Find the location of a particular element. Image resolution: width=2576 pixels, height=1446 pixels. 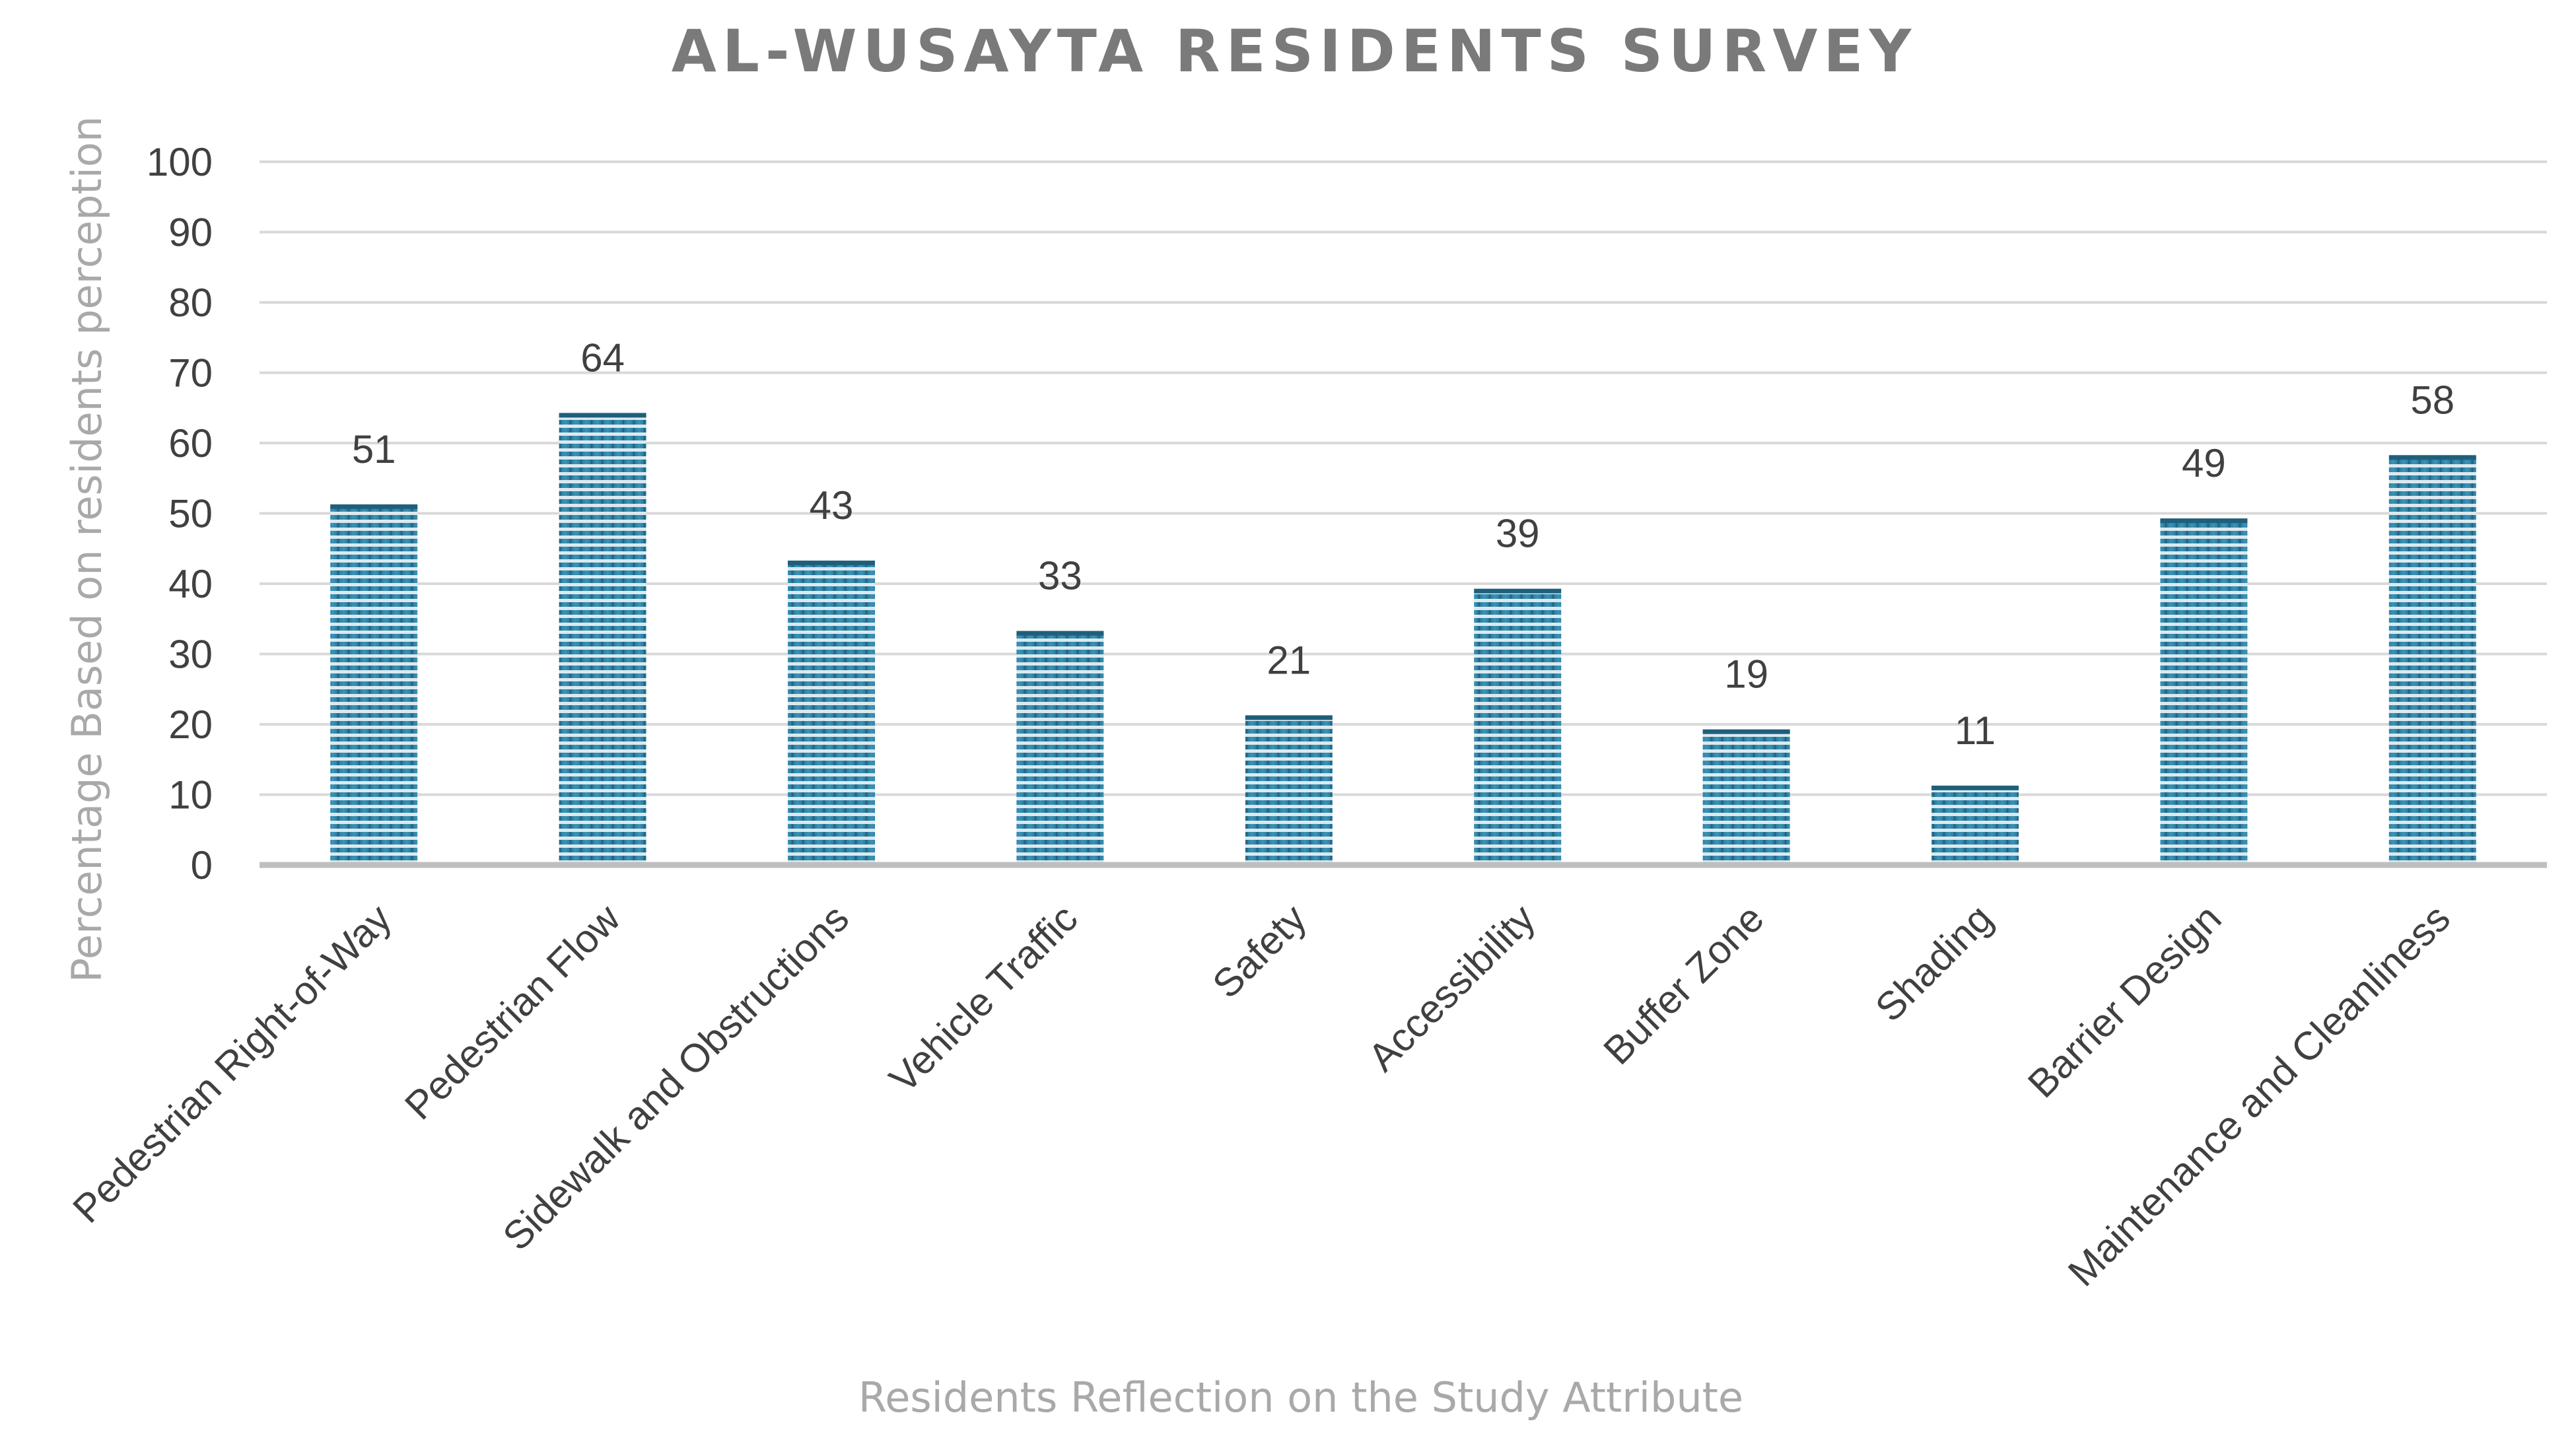

data-label: 58 is located at coordinates (2432, 400).